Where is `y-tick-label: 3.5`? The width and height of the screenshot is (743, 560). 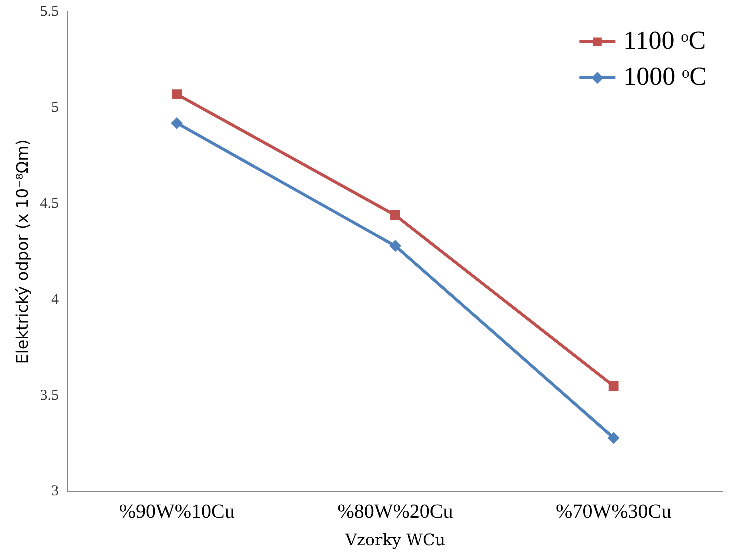
y-tick-label: 3.5 is located at coordinates (49, 396).